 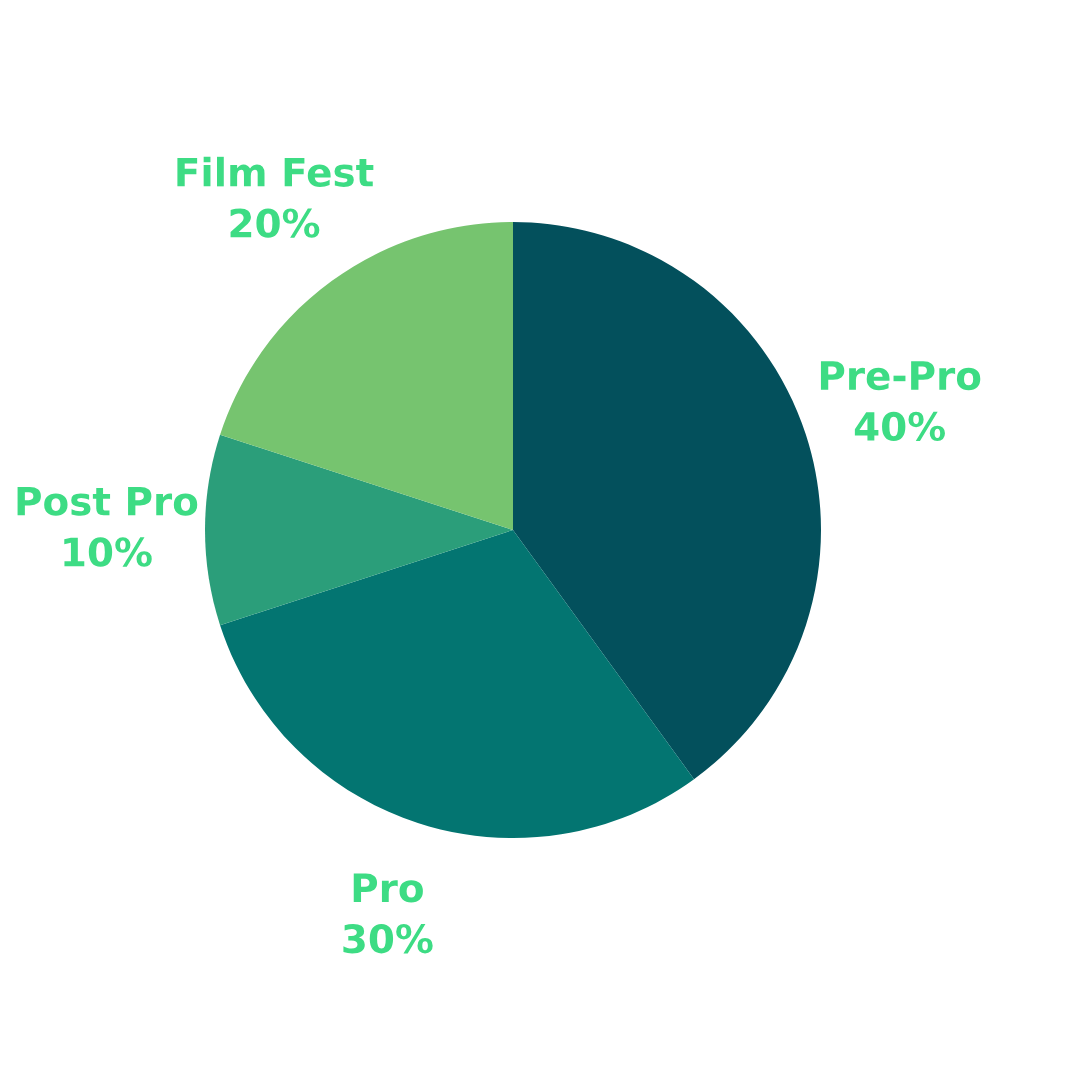 What do you see at coordinates (899, 426) in the screenshot?
I see `data-label: 40%` at bounding box center [899, 426].